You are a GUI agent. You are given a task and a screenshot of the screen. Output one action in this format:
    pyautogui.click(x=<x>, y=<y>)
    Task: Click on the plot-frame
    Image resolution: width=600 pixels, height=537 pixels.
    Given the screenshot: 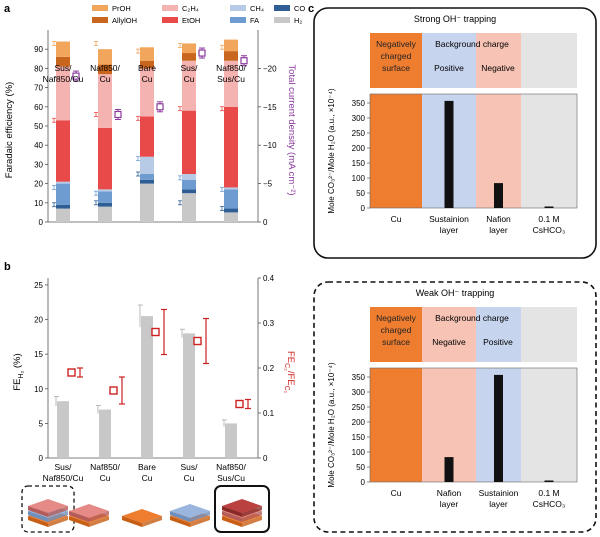 What is the action you would take?
    pyautogui.click(x=473, y=425)
    